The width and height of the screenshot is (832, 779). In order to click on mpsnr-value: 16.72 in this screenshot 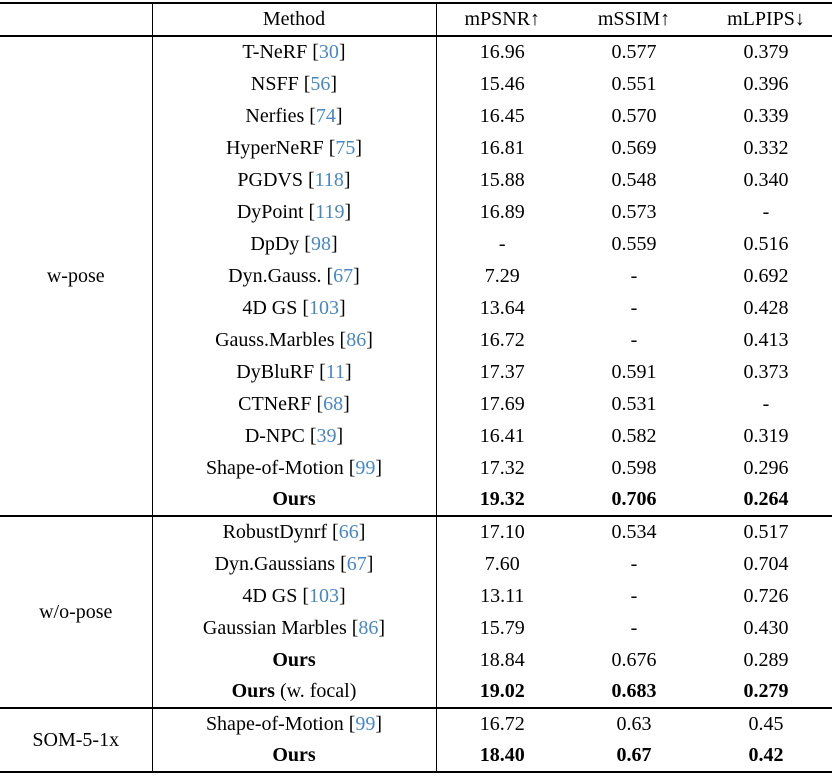, I will do `click(502, 339)`.